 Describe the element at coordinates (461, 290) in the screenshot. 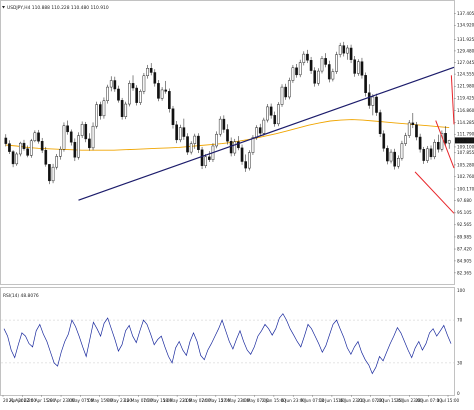

I see `rsi-tick-label: 100` at that location.